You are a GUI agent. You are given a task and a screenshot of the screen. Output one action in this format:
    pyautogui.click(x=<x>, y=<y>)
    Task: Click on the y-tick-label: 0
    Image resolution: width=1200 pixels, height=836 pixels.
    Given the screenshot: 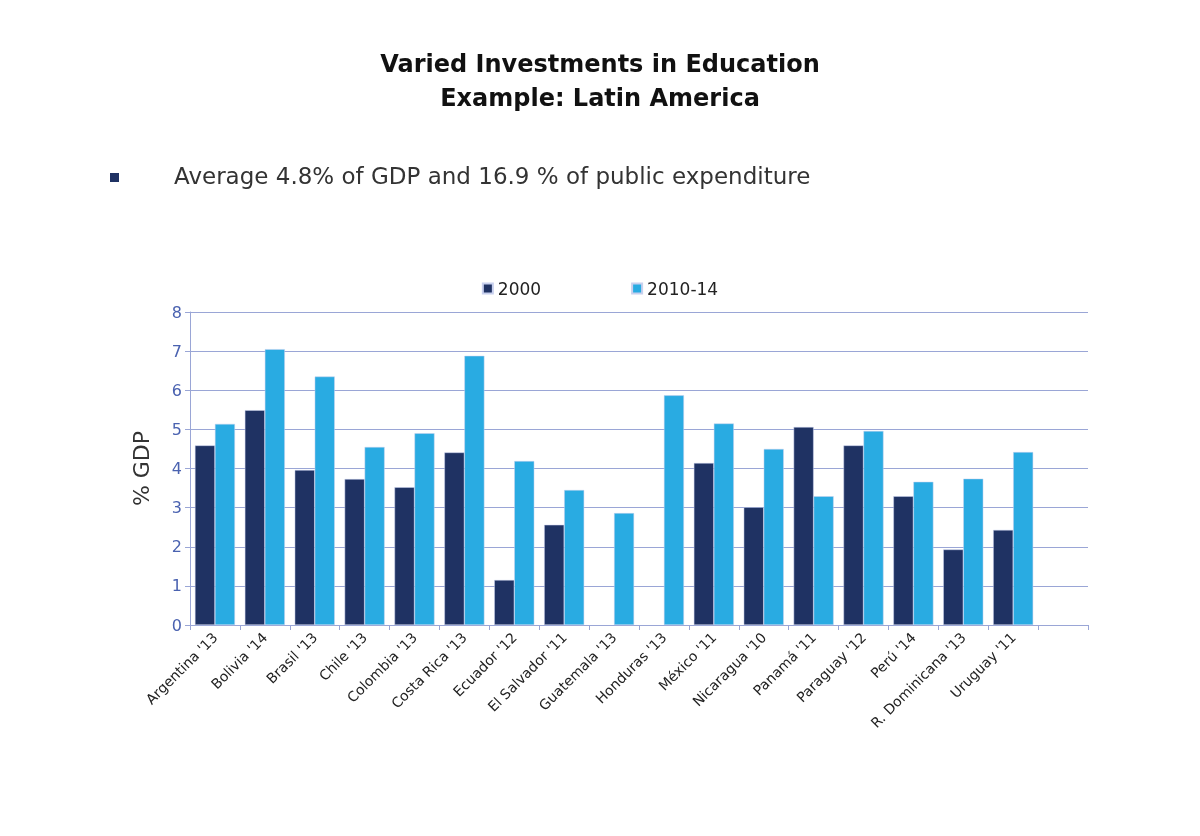 What is the action you would take?
    pyautogui.click(x=176, y=625)
    